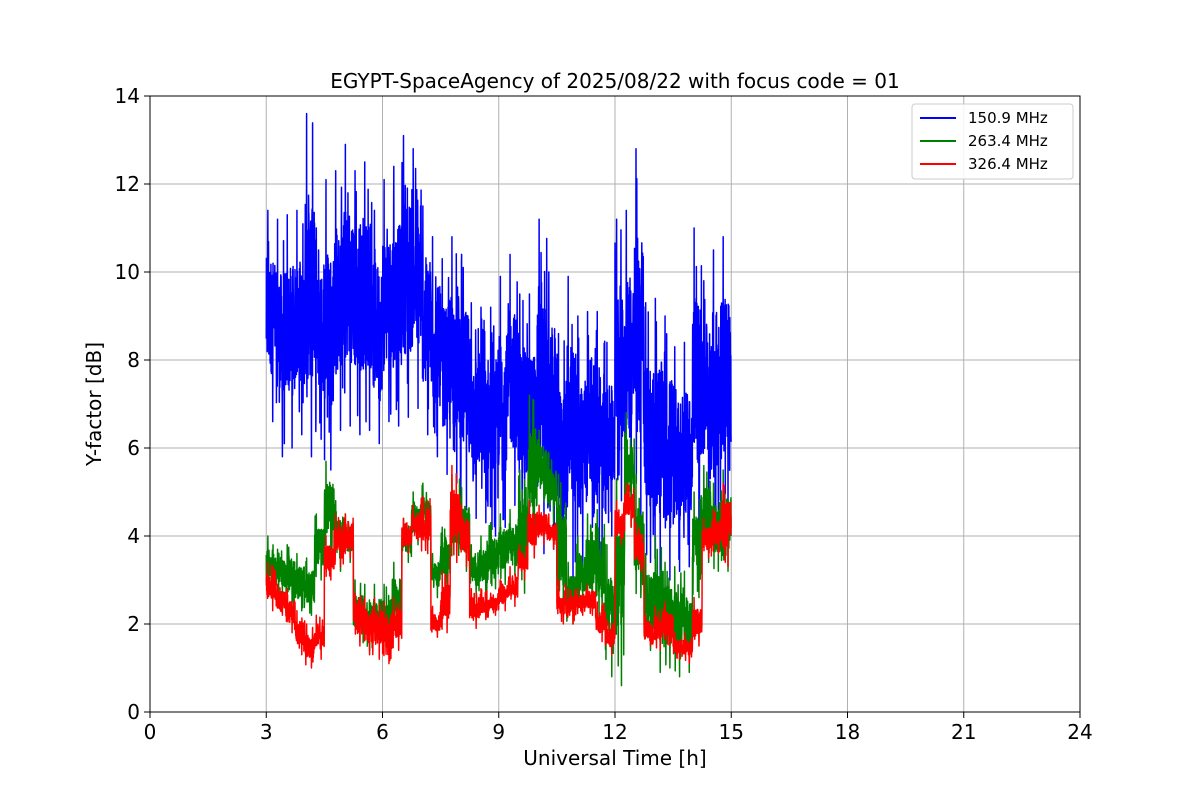 Image resolution: width=1200 pixels, height=800 pixels. What do you see at coordinates (498, 732) in the screenshot?
I see `x-tick-label: 9` at bounding box center [498, 732].